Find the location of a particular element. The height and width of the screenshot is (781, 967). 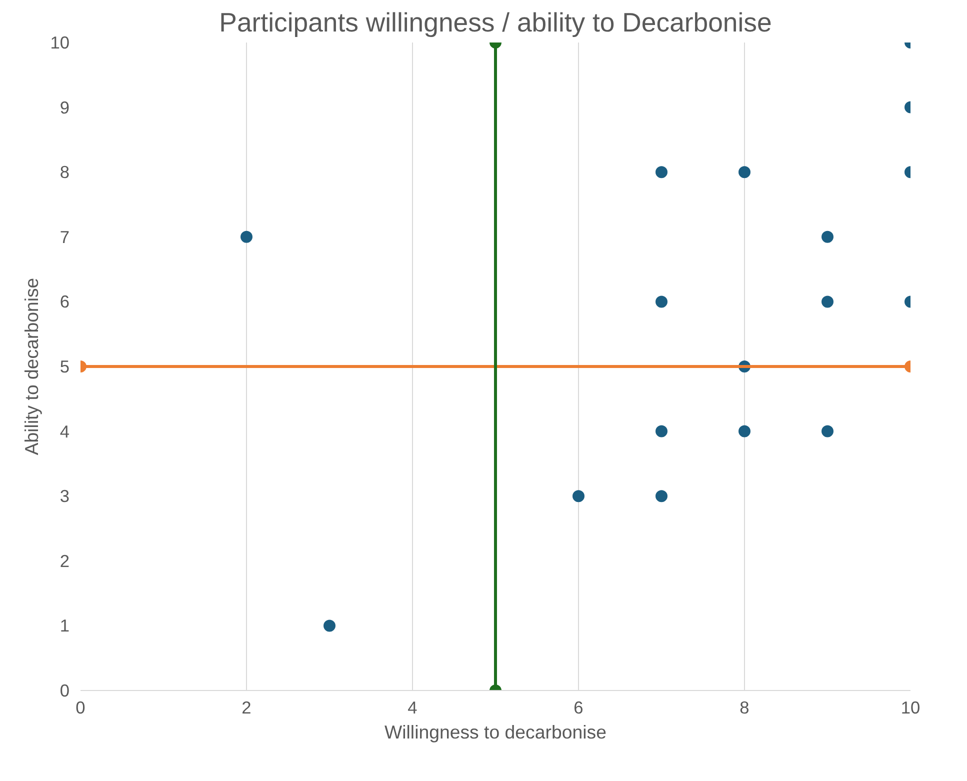

y-tick-label: 9 is located at coordinates (65, 107).